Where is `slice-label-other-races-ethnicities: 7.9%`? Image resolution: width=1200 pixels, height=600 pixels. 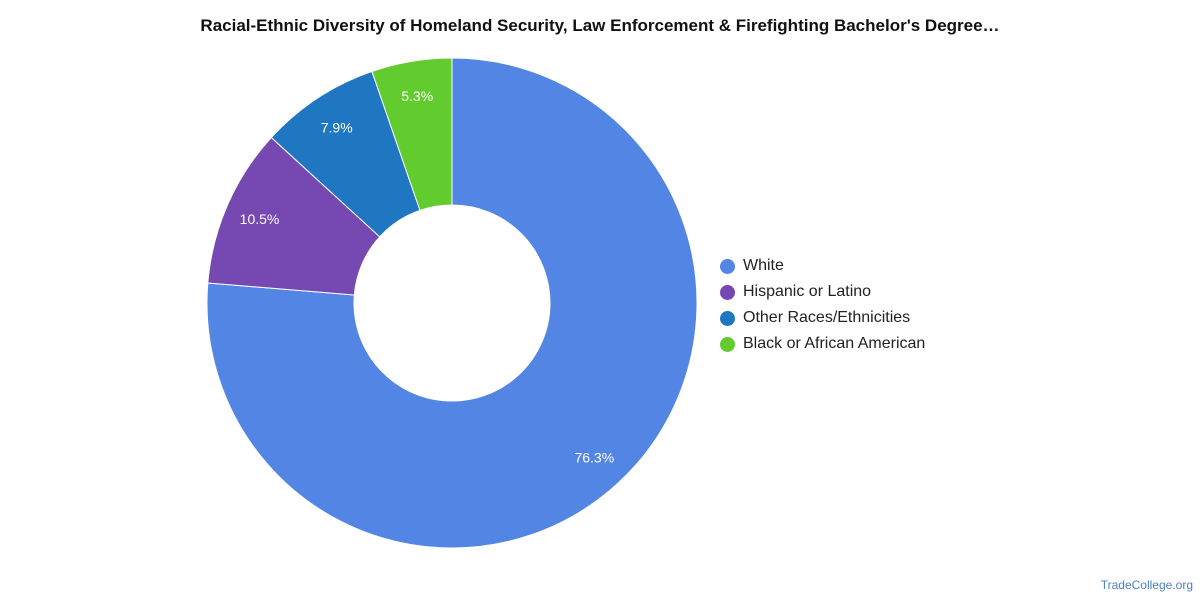
slice-label-other-races-ethnicities: 7.9% is located at coordinates (337, 127).